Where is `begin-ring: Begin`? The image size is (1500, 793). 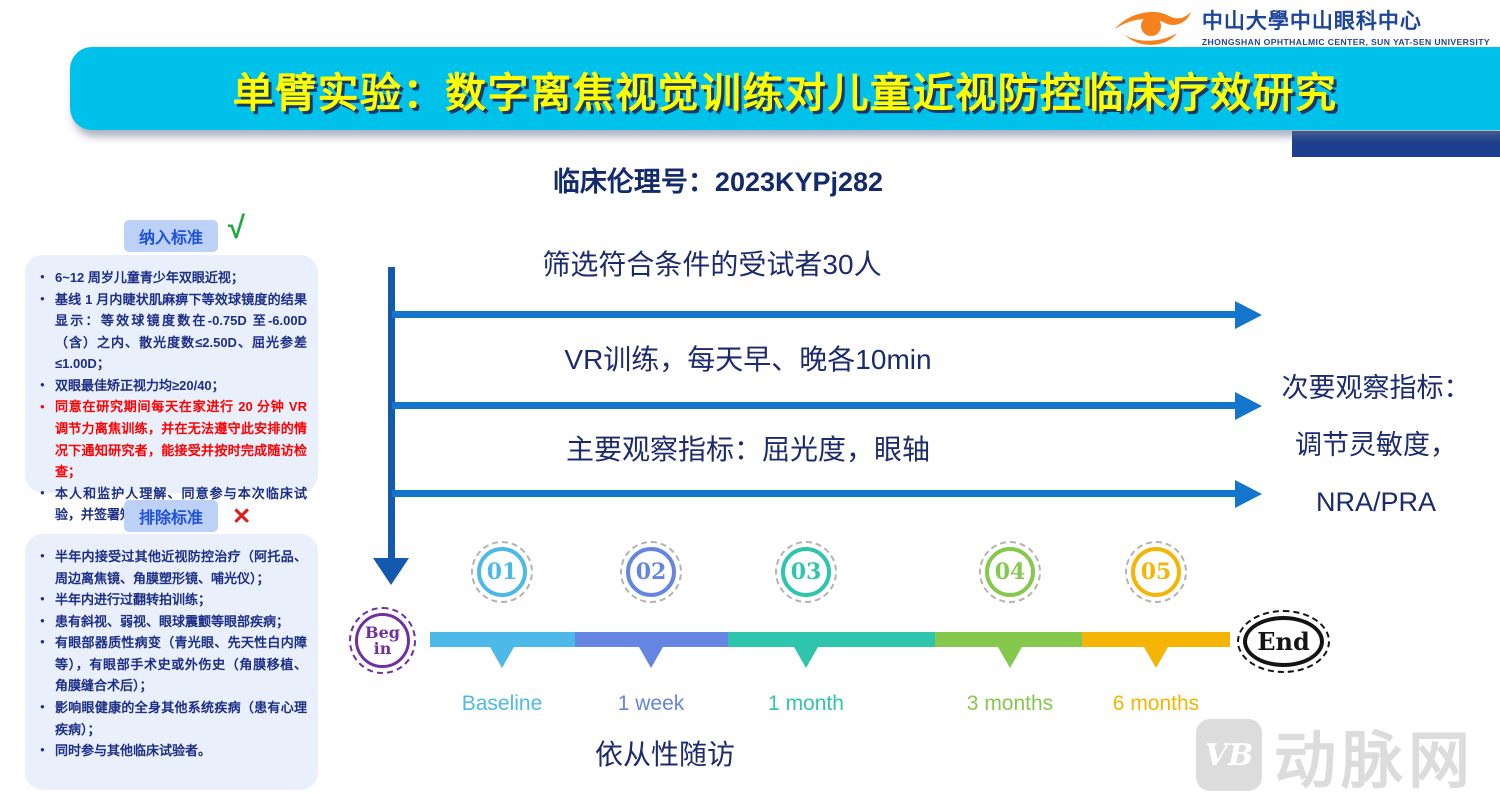 begin-ring: Begin is located at coordinates (382, 640).